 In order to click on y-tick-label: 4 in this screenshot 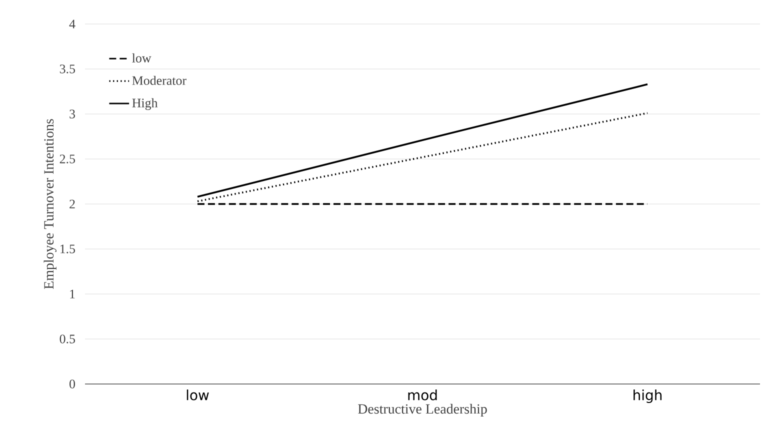, I will do `click(72, 24)`.